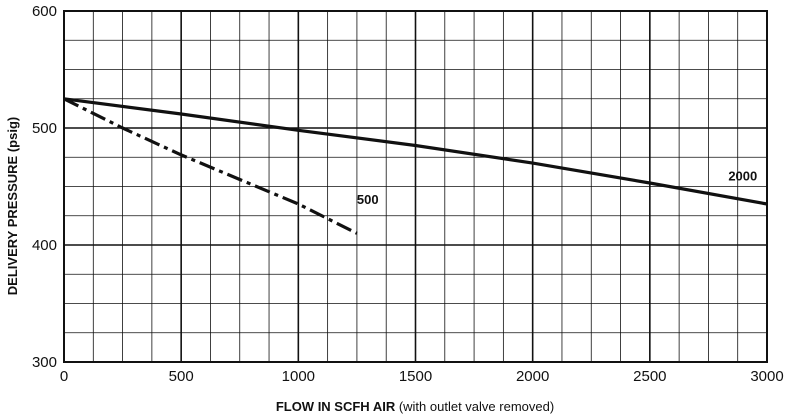  I want to click on x-tick-label: 500, so click(181, 376).